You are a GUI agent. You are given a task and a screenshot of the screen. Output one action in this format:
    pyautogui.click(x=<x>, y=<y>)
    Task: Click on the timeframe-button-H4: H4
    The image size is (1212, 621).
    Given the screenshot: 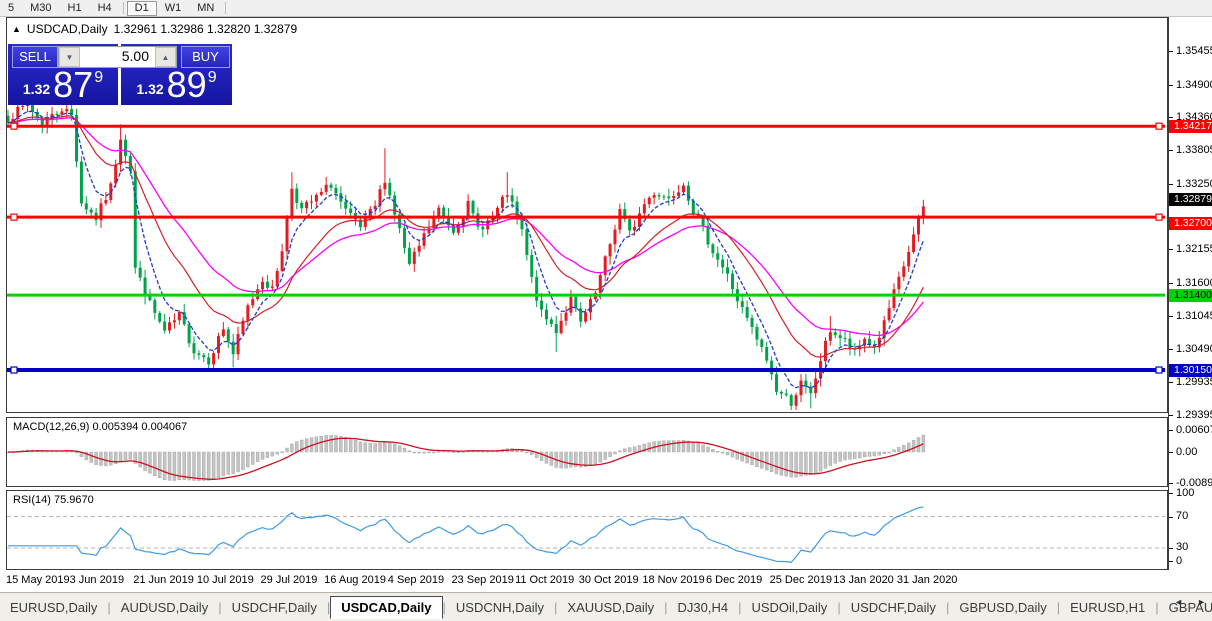 What is the action you would take?
    pyautogui.click(x=104, y=8)
    